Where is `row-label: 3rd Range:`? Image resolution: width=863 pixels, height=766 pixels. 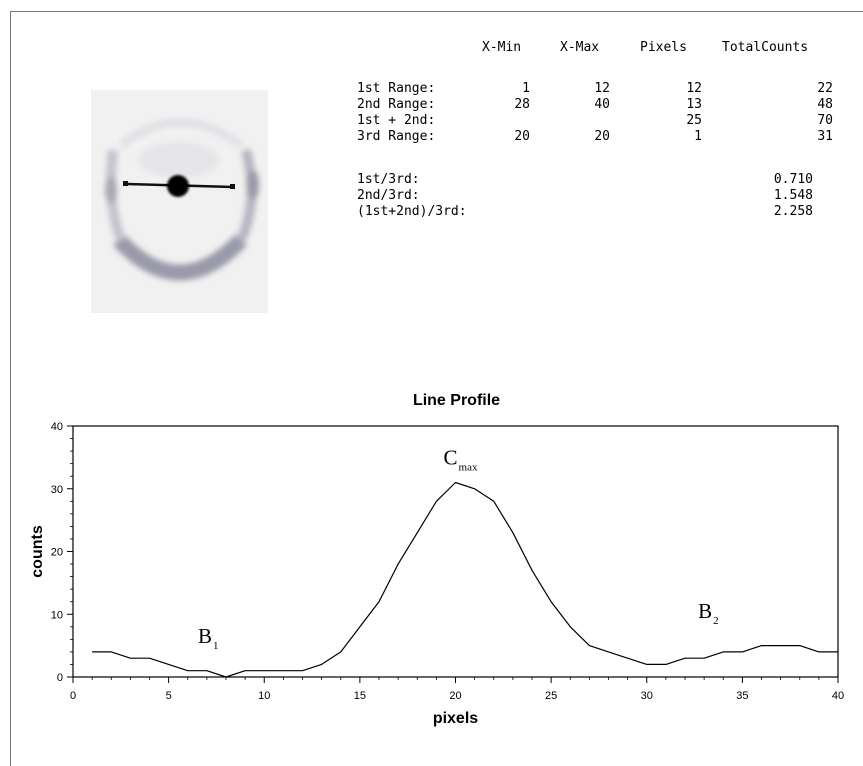
row-label: 3rd Range: is located at coordinates (396, 136).